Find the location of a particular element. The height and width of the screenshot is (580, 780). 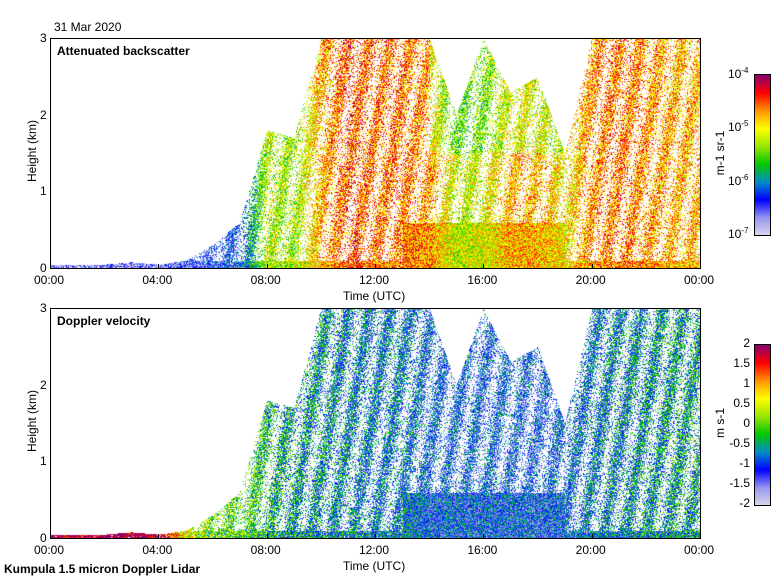

colorbar-tick-label: 10⁻⁷ is located at coordinates (738, 233).